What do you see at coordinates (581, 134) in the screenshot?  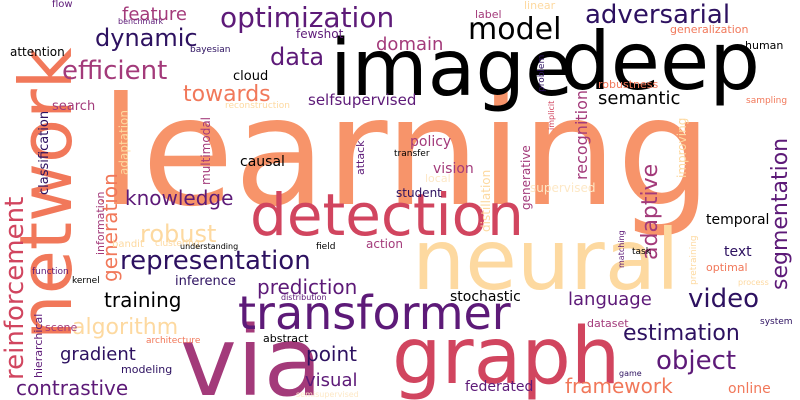 I see `word-recognition: recognition` at bounding box center [581, 134].